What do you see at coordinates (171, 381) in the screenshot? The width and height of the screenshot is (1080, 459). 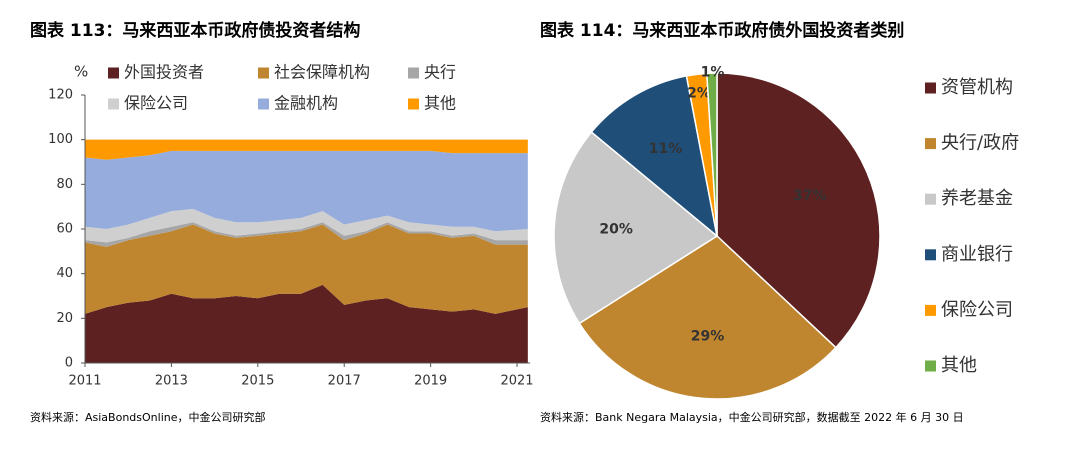 I see `x-tick-label: 2013` at bounding box center [171, 381].